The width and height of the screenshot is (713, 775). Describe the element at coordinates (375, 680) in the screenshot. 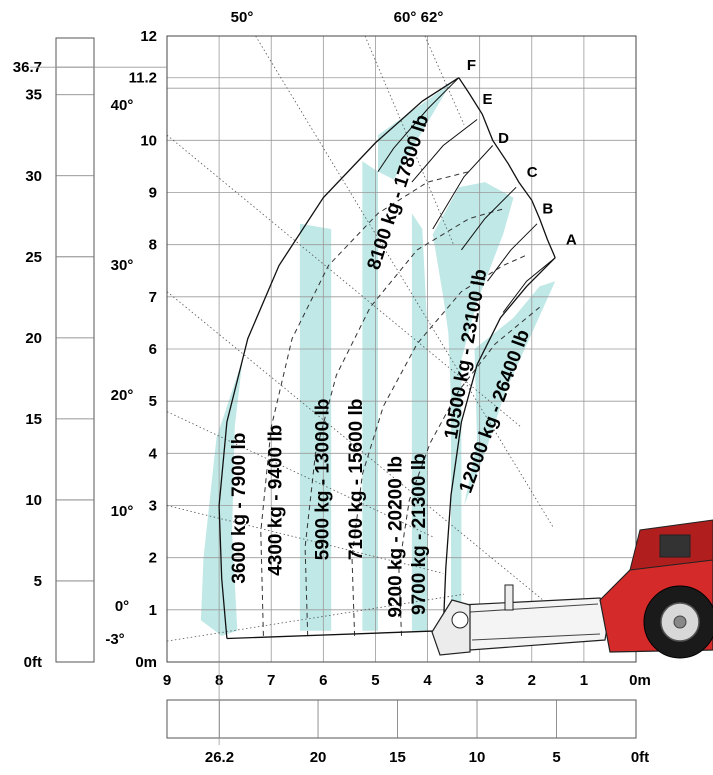

I see `x-tick-label: 5` at that location.